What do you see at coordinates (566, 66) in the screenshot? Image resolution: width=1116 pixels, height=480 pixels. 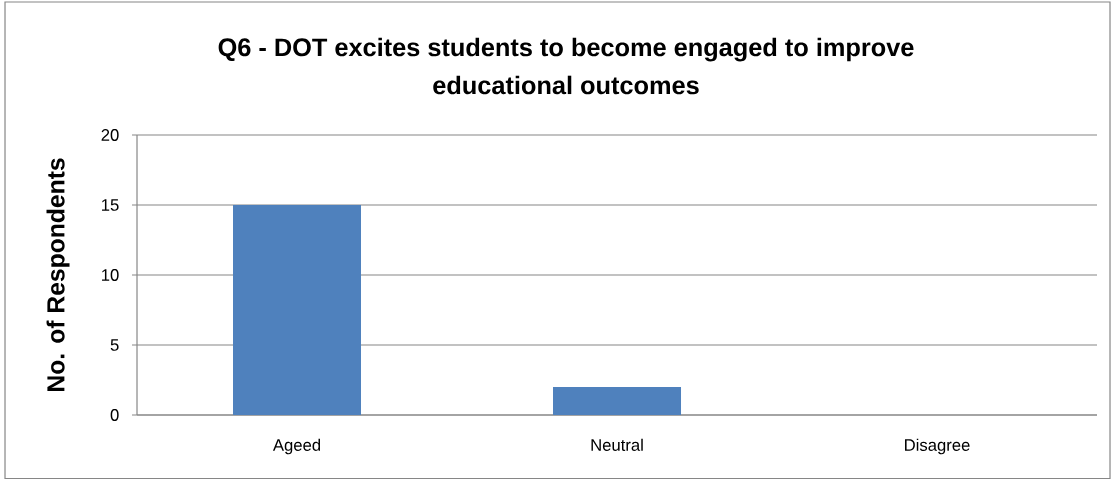 I see `chart-title: Q6 - DOT excites students to become engaged to improve educational outcomes` at bounding box center [566, 66].